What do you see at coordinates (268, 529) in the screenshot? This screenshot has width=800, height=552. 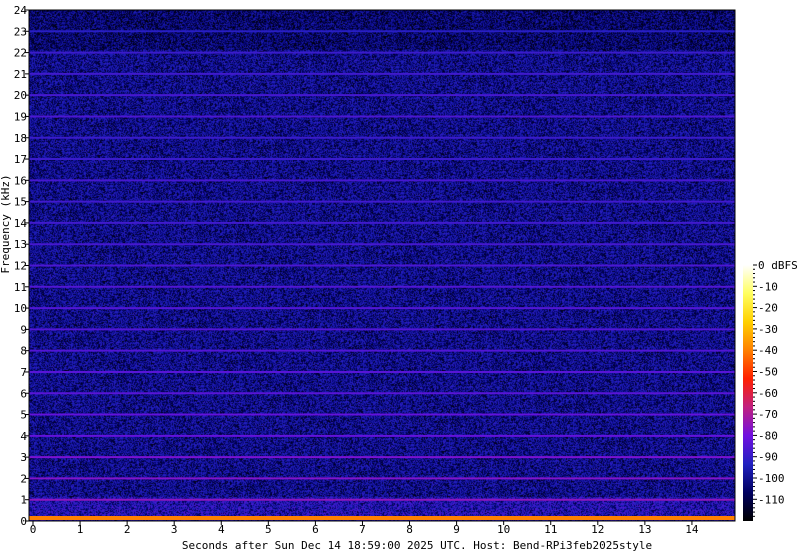 I see `x-tick-label: 5` at bounding box center [268, 529].